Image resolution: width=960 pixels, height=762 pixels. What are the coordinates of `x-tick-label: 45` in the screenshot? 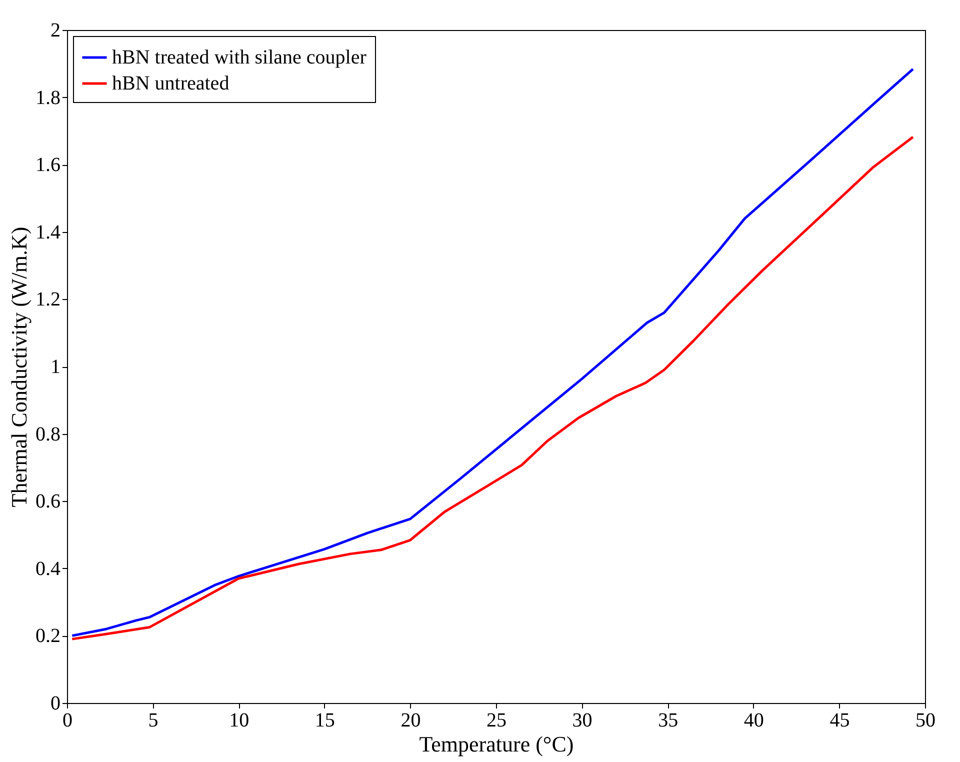 It's located at (840, 721).